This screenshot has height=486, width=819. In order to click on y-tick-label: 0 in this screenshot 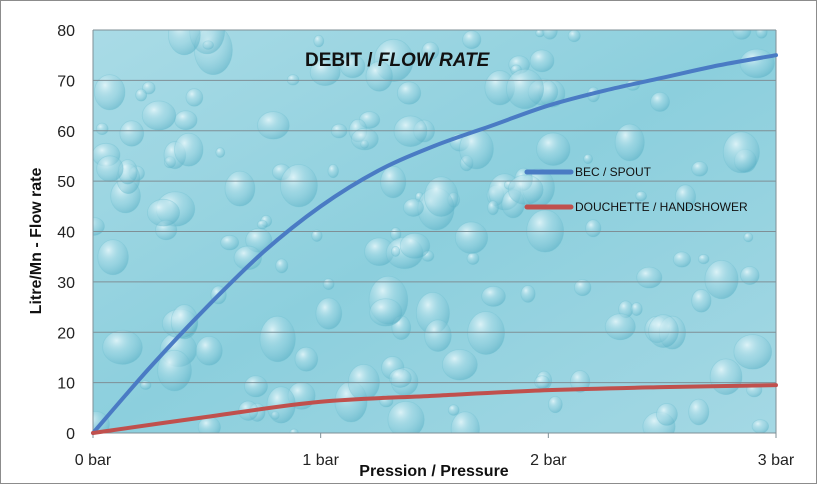, I will do `click(70, 434)`.